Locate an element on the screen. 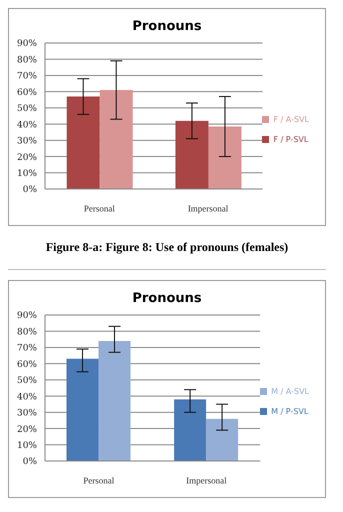 The height and width of the screenshot is (512, 343). legend-label: M / A-SVL is located at coordinates (290, 391).